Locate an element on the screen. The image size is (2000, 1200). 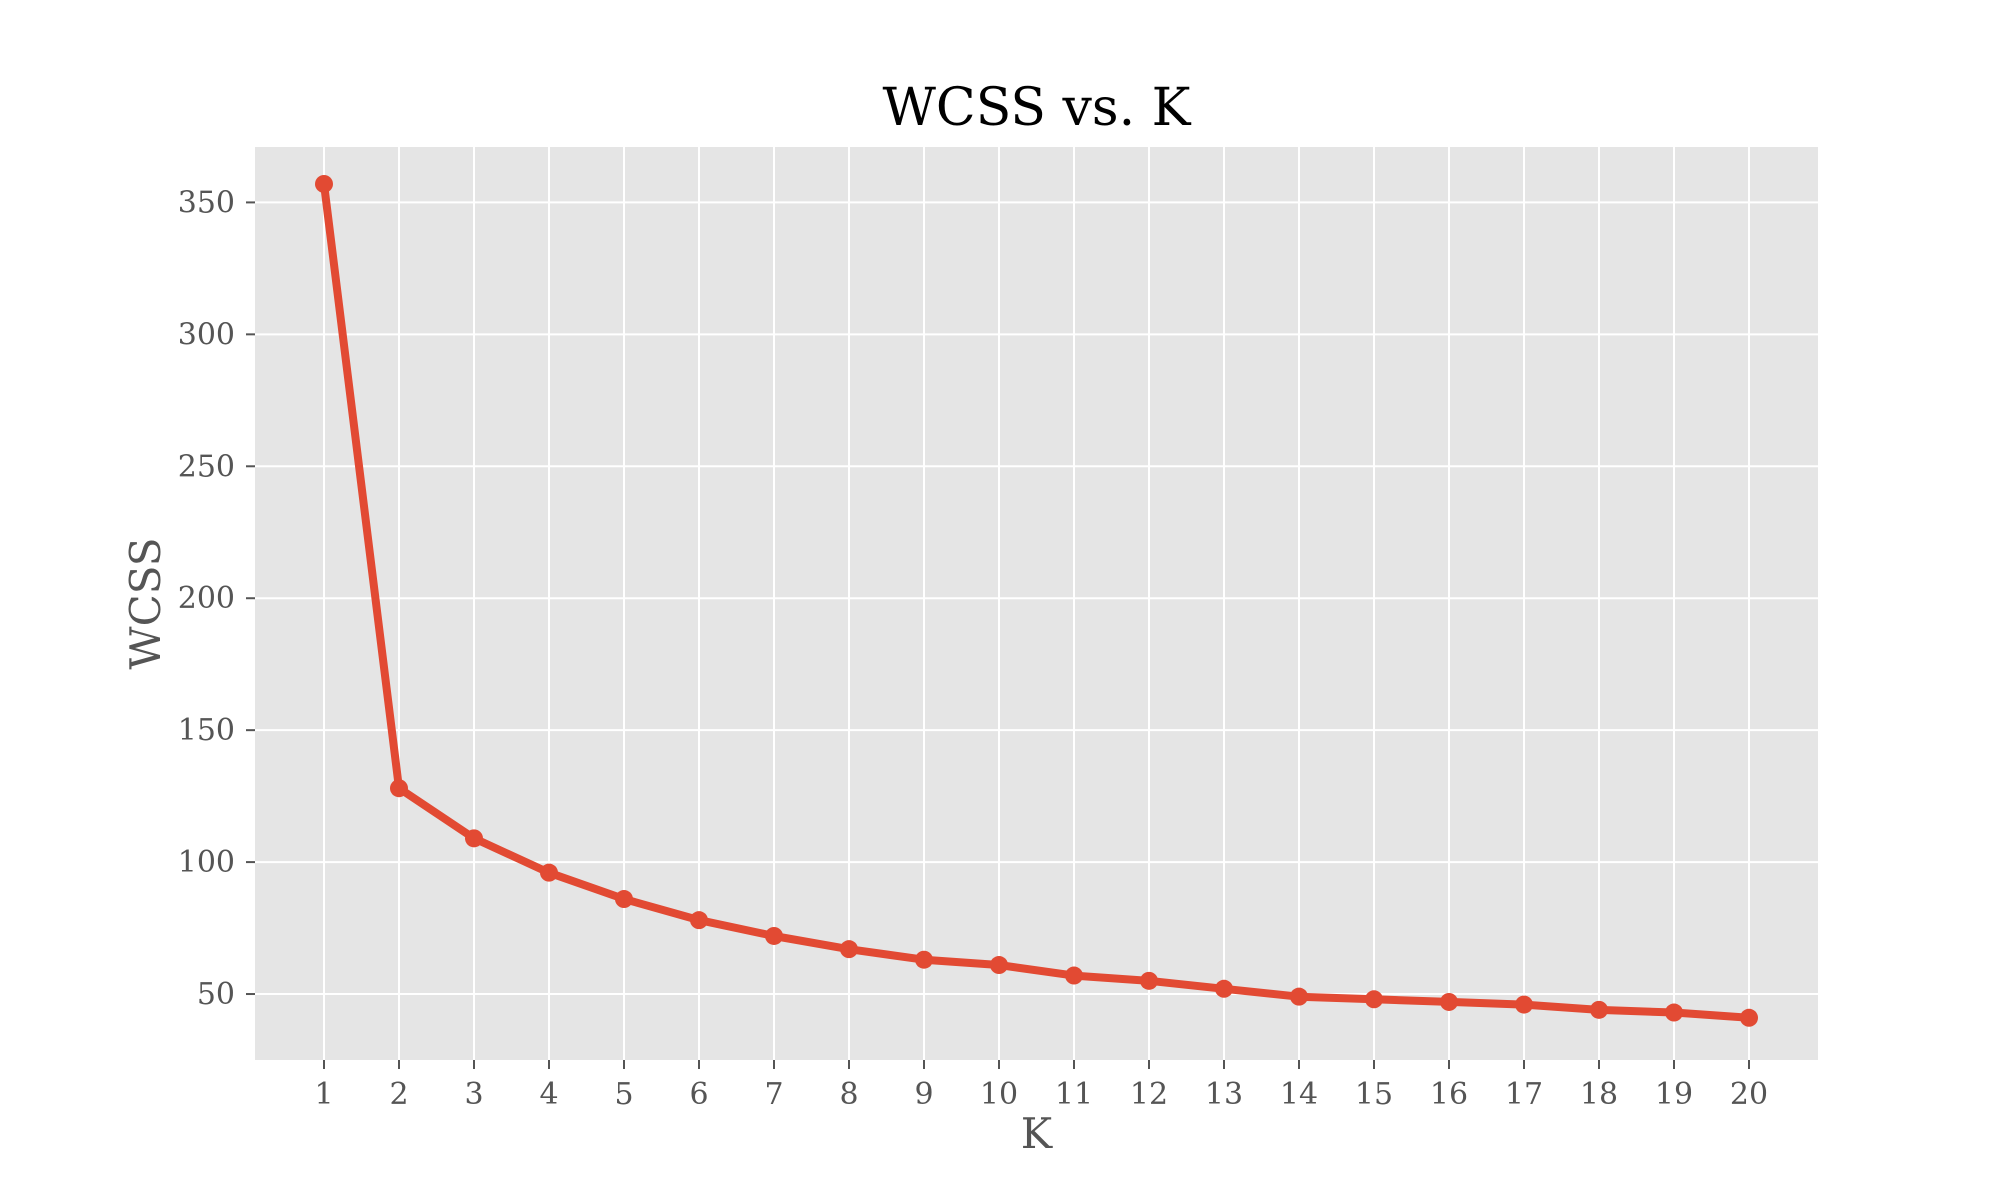
x-tick-label: 6 is located at coordinates (698, 1094).